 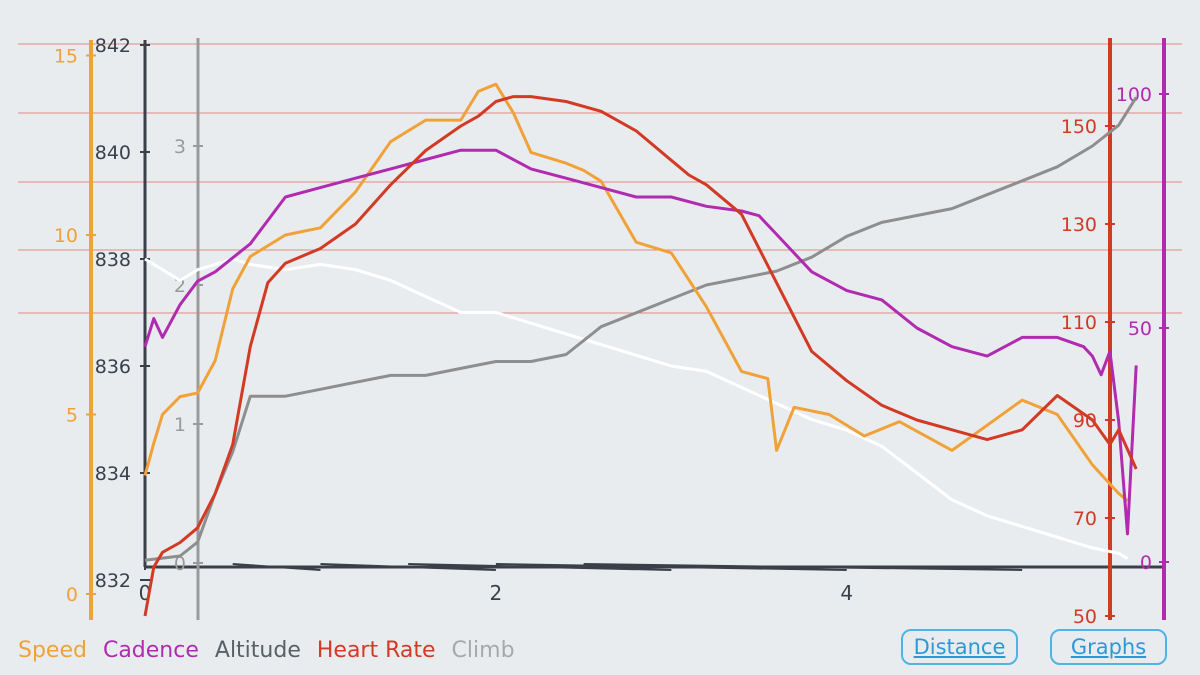 I want to click on heart-rate-axis-tick-label: 50, so click(x=1085, y=615).